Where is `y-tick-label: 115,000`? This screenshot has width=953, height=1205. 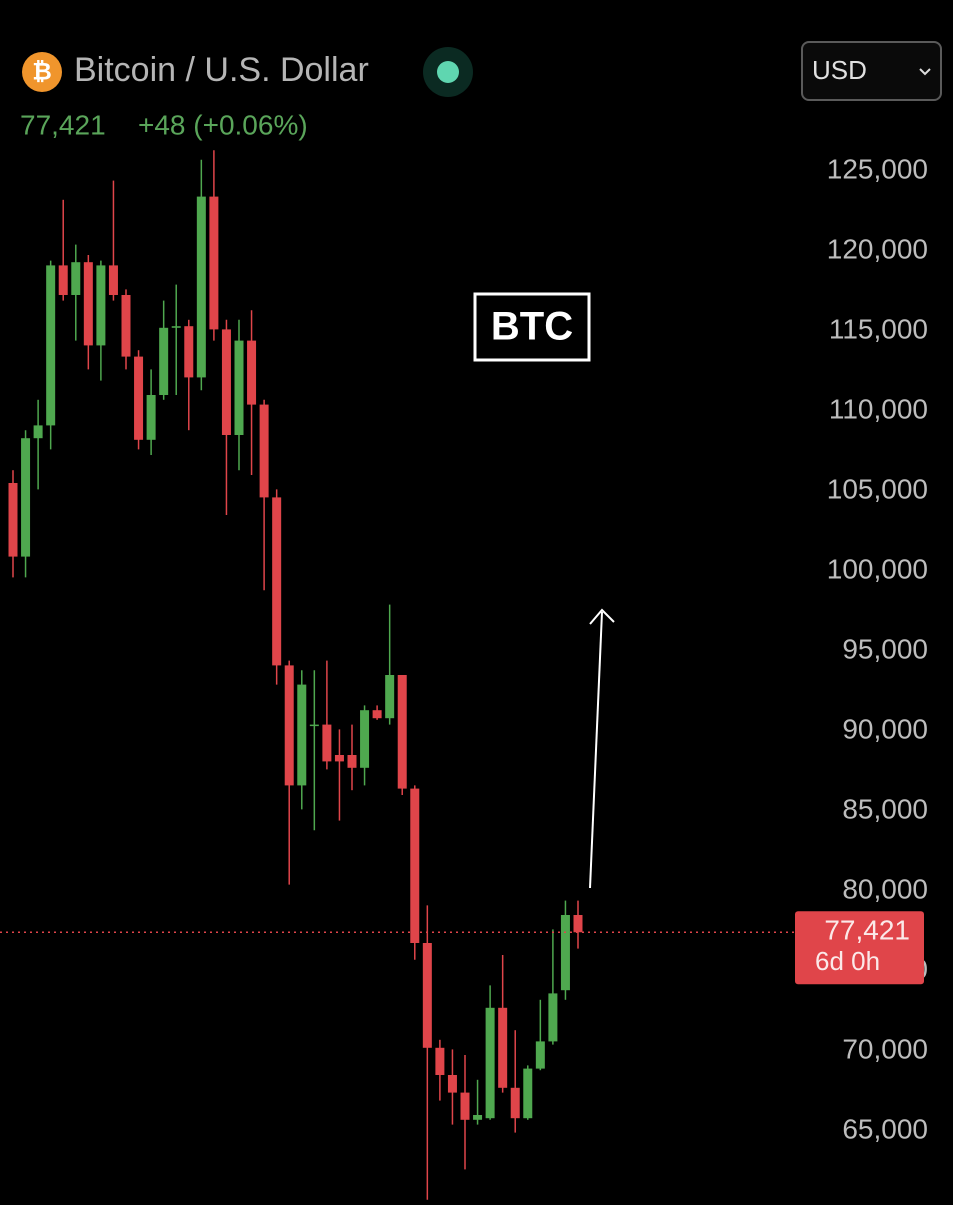
y-tick-label: 115,000 is located at coordinates (878, 328).